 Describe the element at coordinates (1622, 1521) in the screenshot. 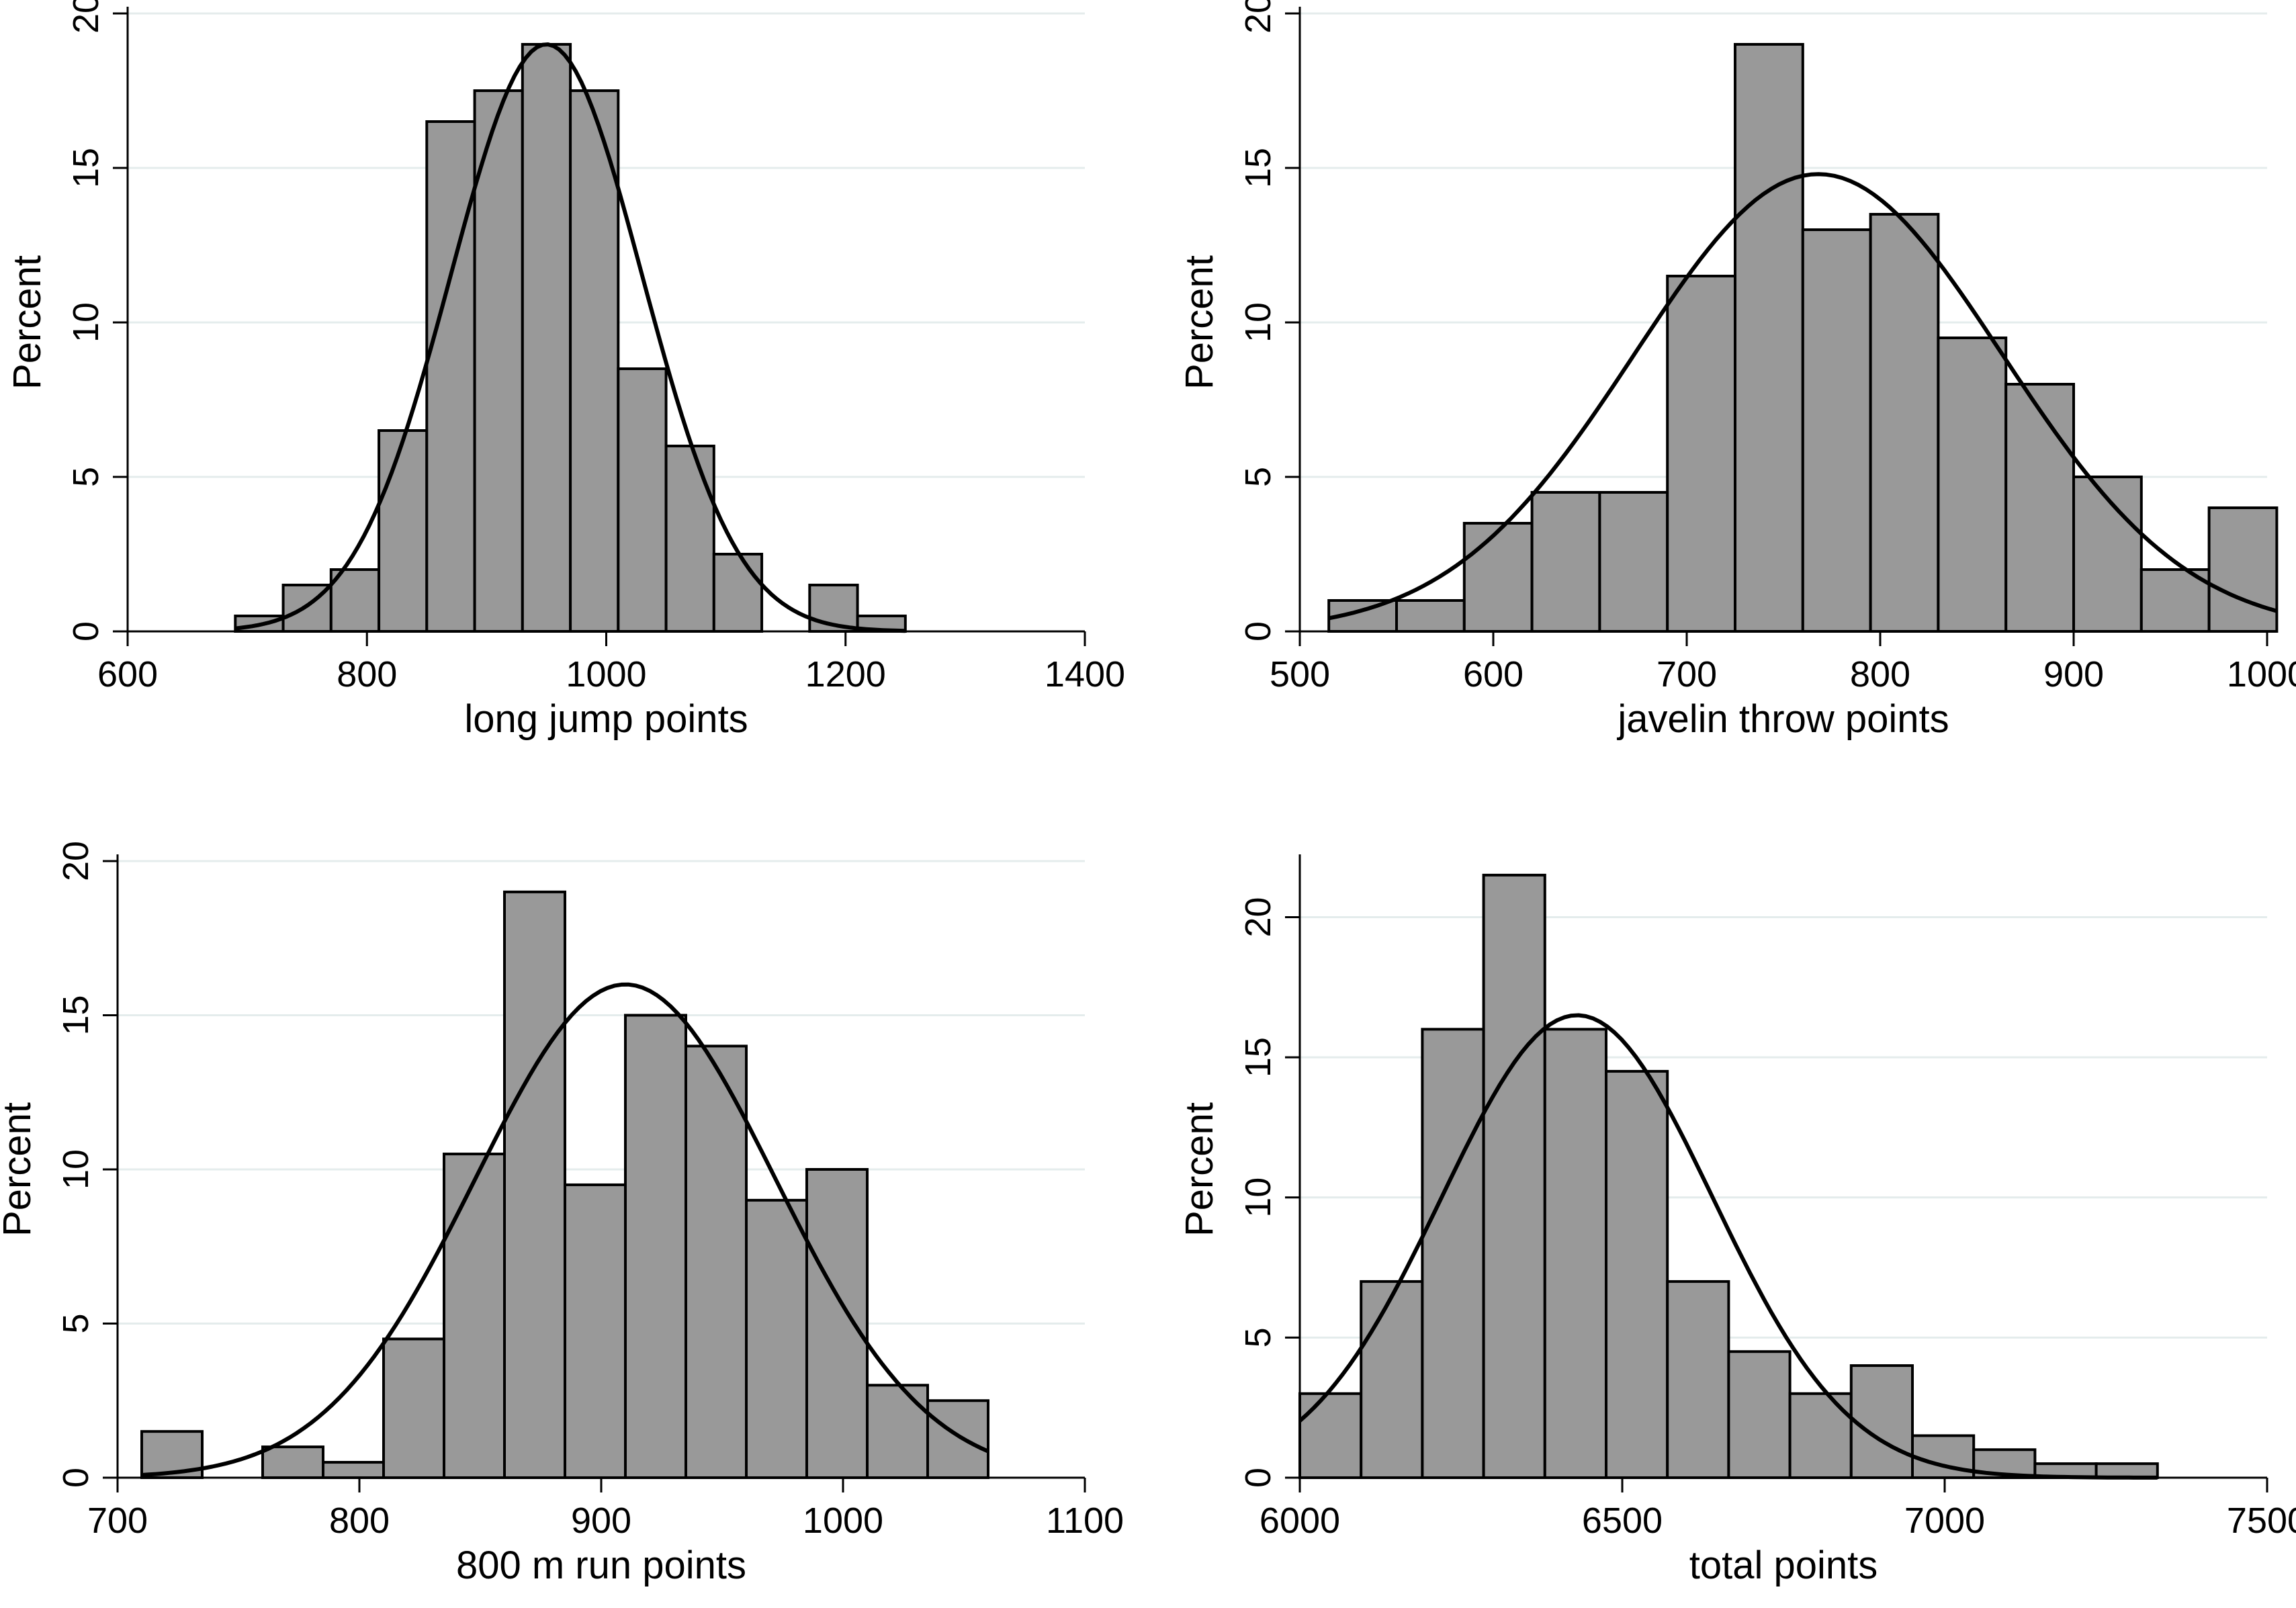

I see `x-tick-label: 6500` at that location.